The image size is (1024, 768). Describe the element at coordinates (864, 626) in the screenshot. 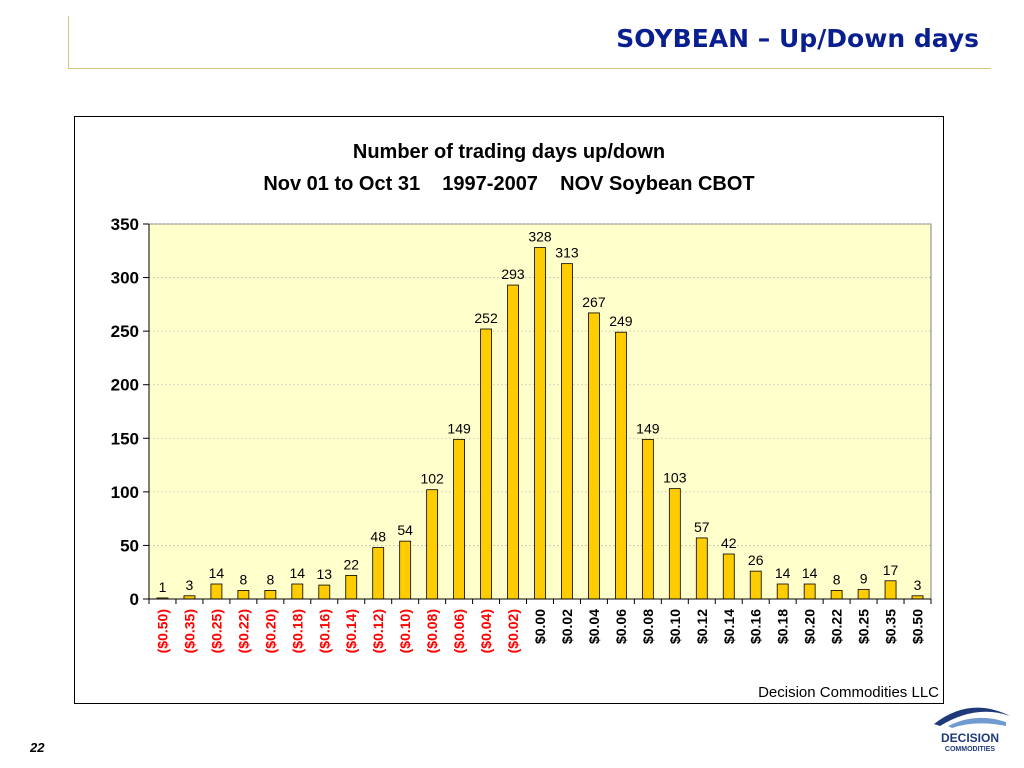

I see `x-tick-label: $0.25` at that location.